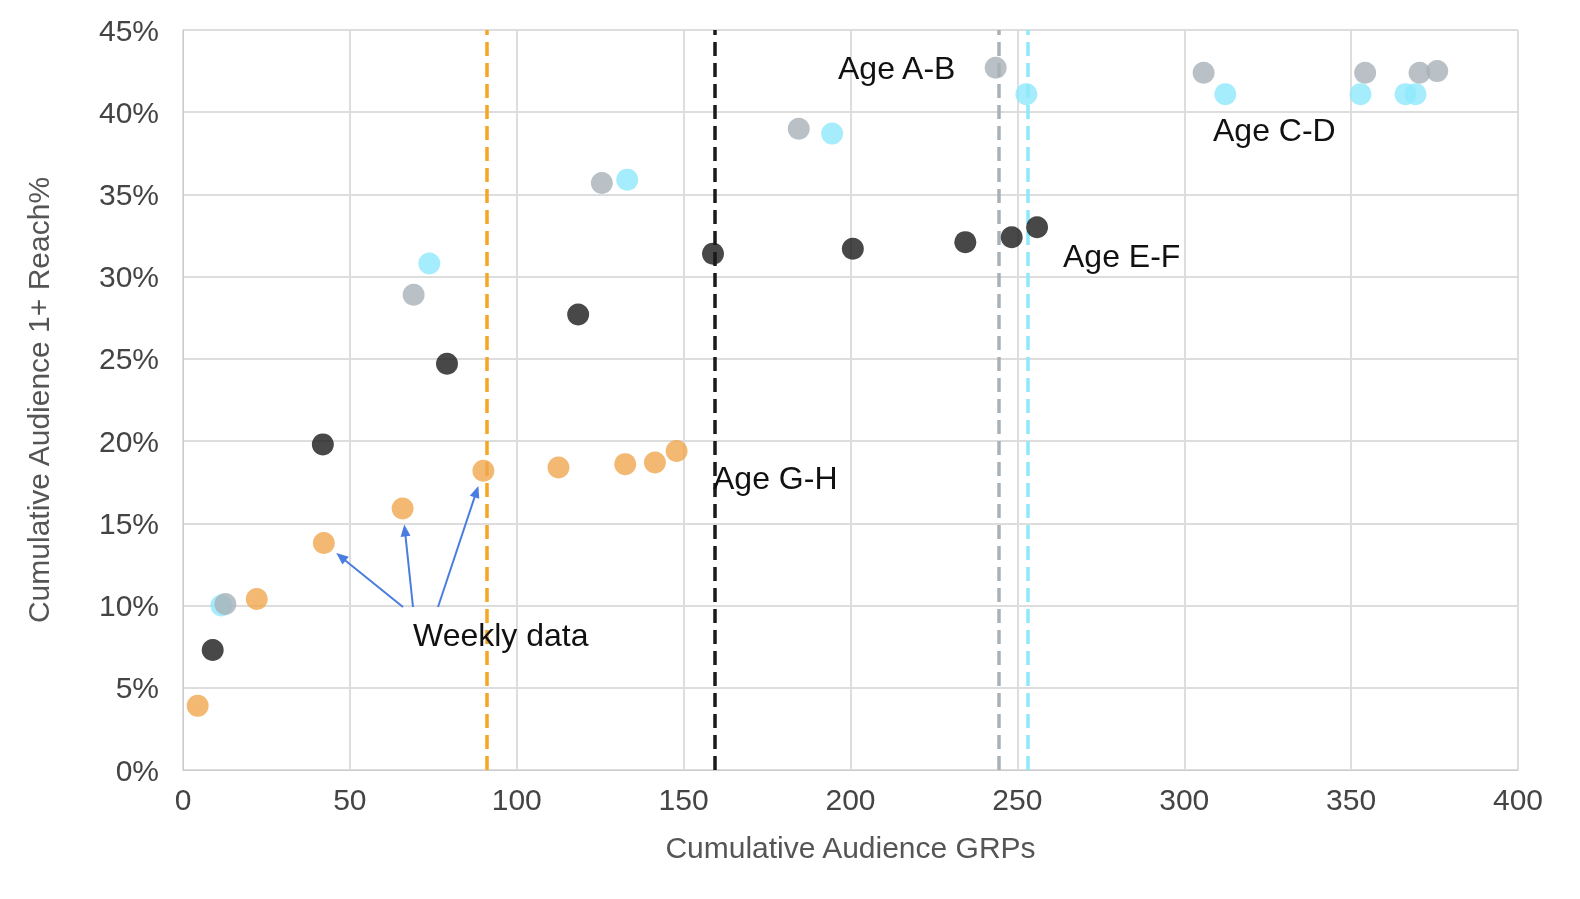 This screenshot has width=1580, height=899. I want to click on x-tick-label: 350, so click(1351, 799).